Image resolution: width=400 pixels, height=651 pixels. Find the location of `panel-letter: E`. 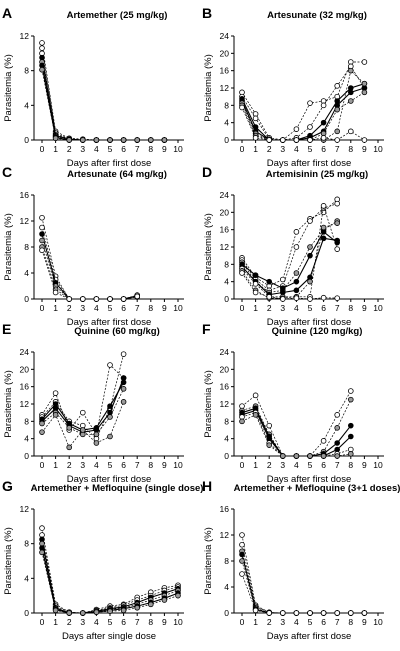

panel-letter: E is located at coordinates (6, 329).